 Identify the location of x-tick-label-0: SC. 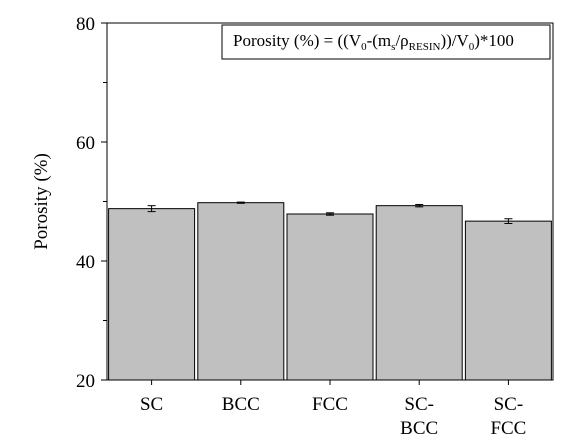
(151, 404).